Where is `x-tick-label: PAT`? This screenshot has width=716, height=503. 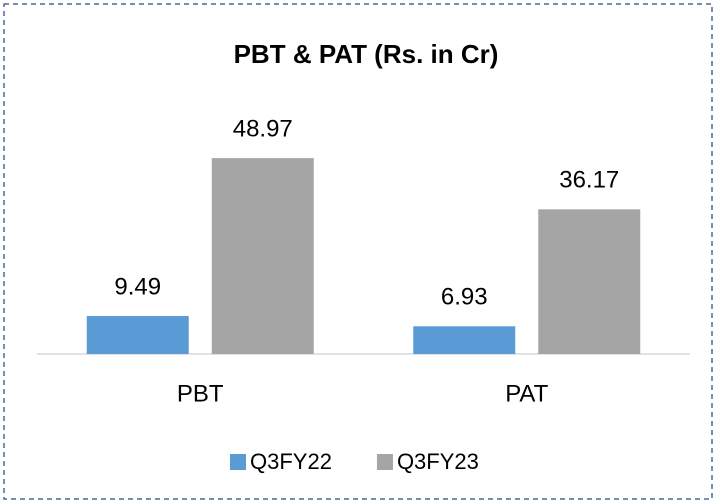 x-tick-label: PAT is located at coordinates (526, 393).